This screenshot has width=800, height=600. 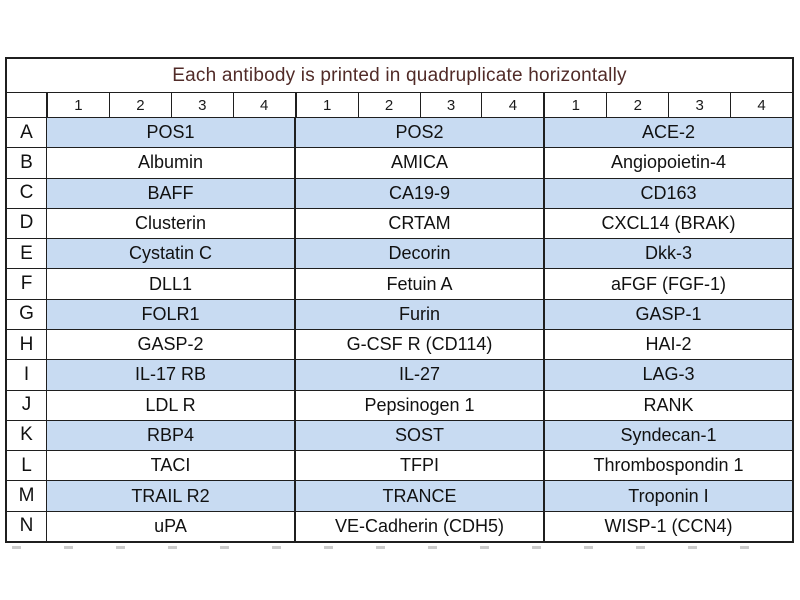 I want to click on row-label: L, so click(x=27, y=466).